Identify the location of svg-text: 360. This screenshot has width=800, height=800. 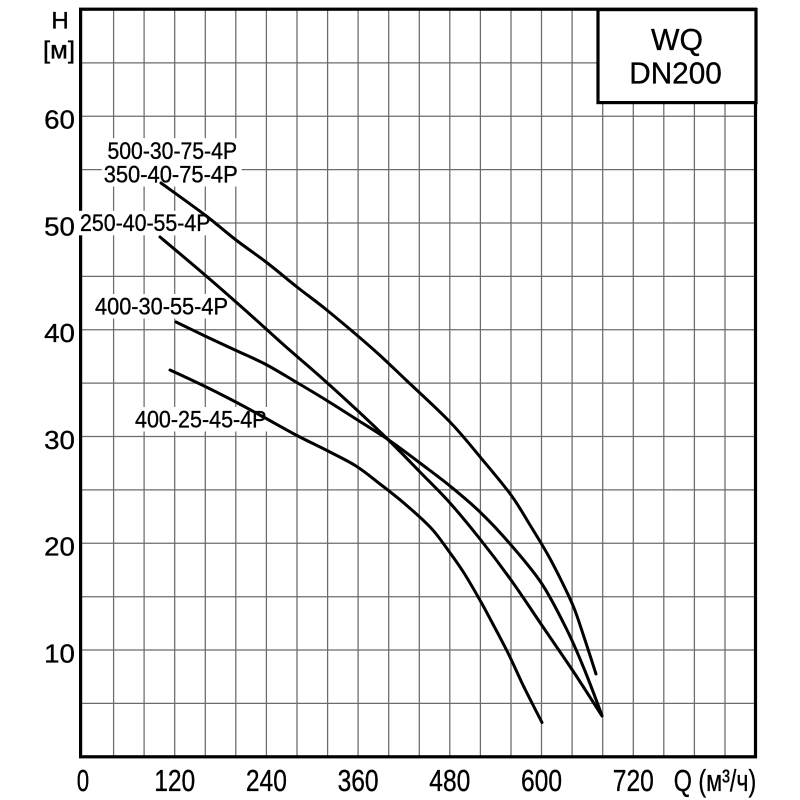
(358, 780).